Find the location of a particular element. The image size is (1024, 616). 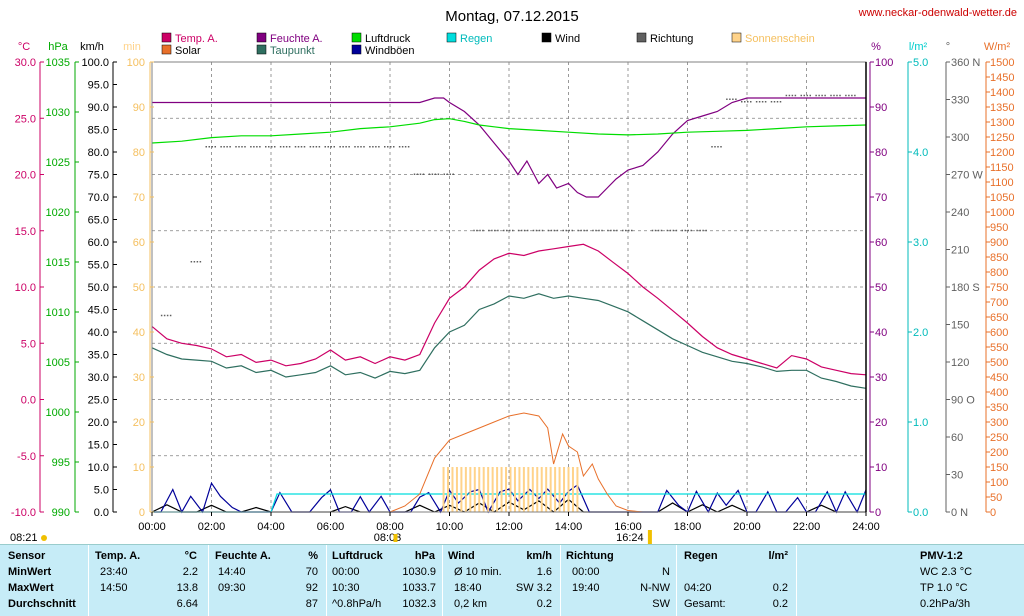

stats-header-hum: Feuchte A. is located at coordinates (243, 556).